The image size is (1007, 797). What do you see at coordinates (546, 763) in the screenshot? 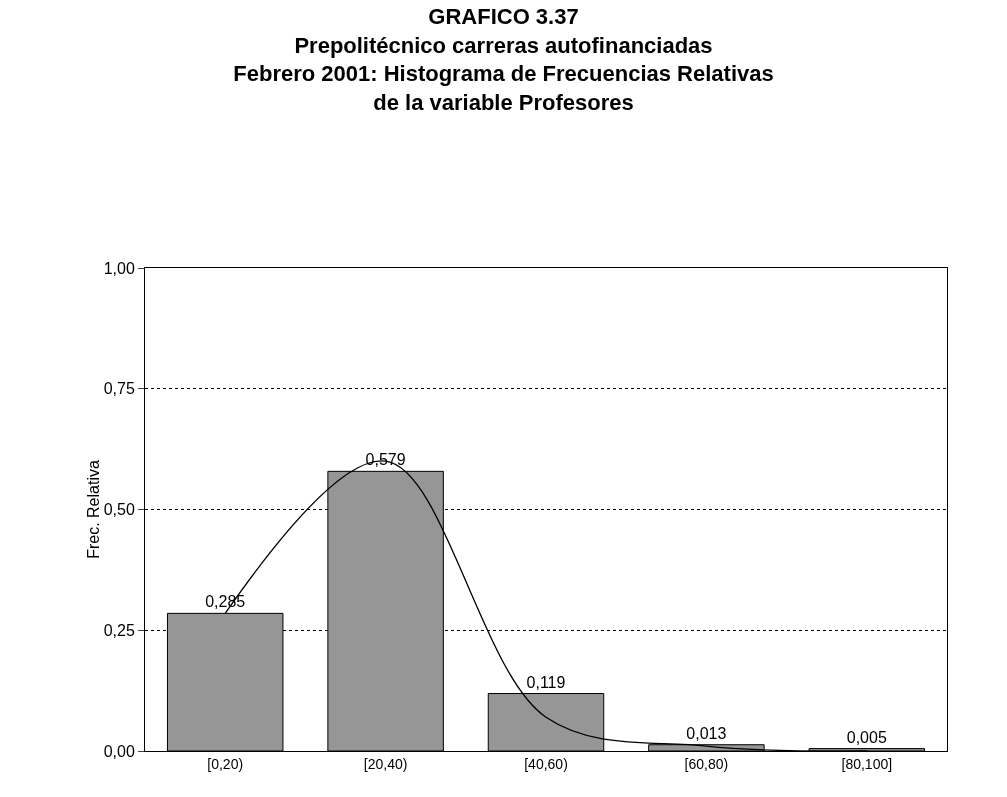
I see `x-tick-label: [40,60)` at bounding box center [546, 763].